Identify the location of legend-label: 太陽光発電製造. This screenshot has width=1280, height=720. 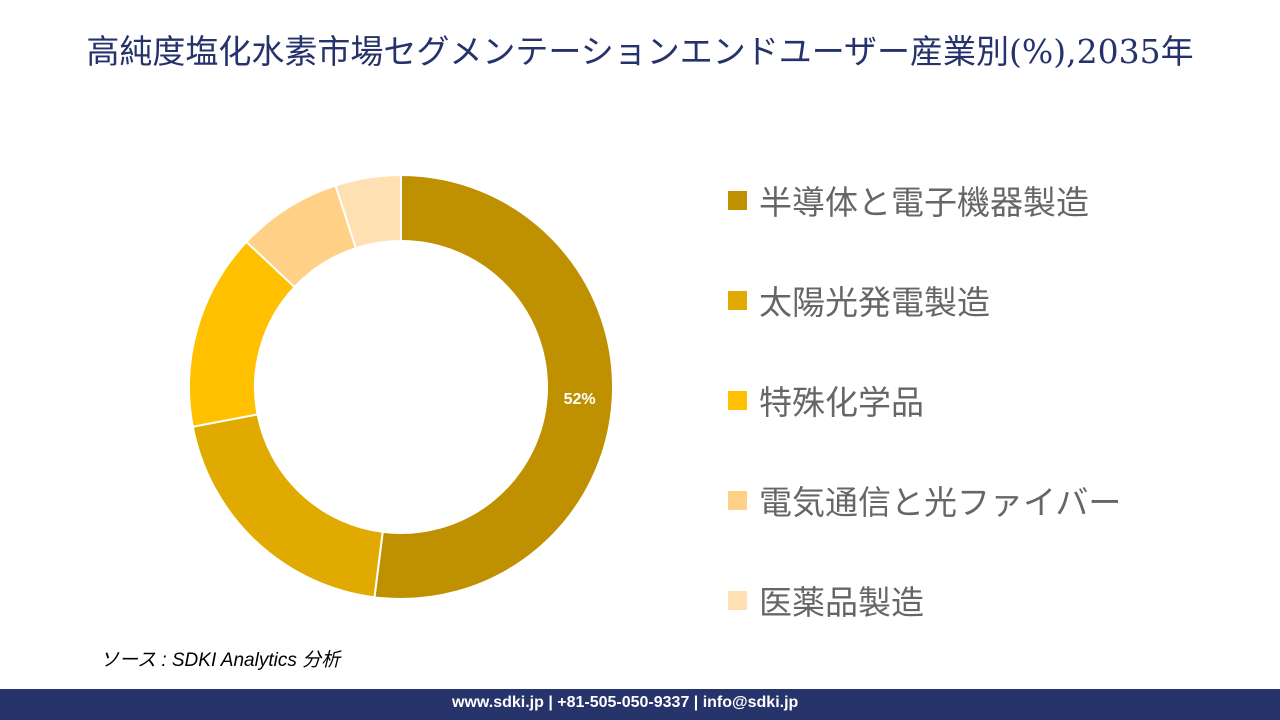
(874, 302).